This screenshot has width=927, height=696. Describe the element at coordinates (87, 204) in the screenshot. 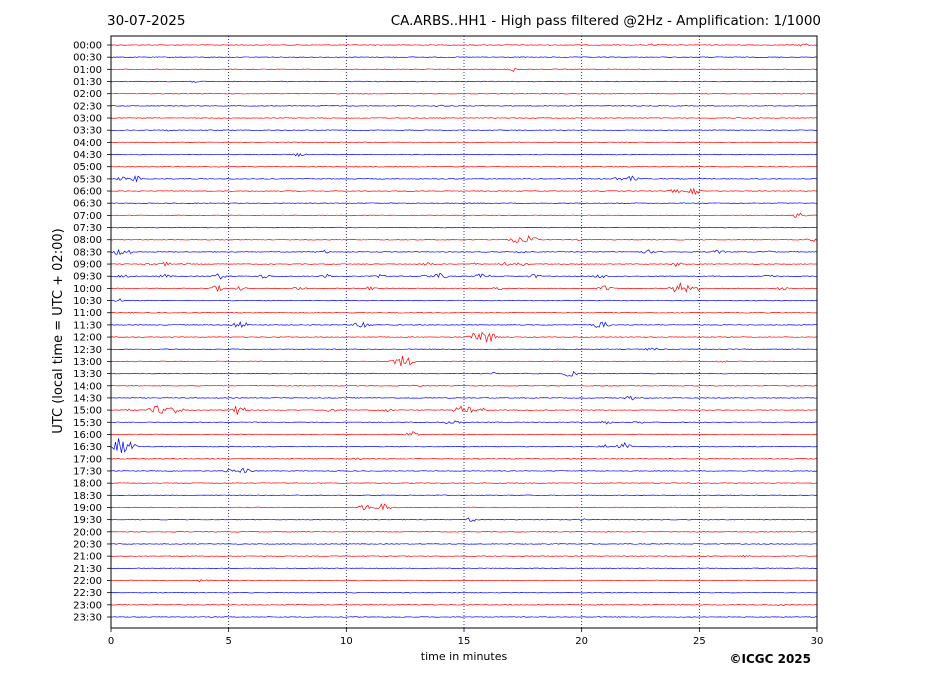

I see `y-tick-label-0630: 06:30` at that location.